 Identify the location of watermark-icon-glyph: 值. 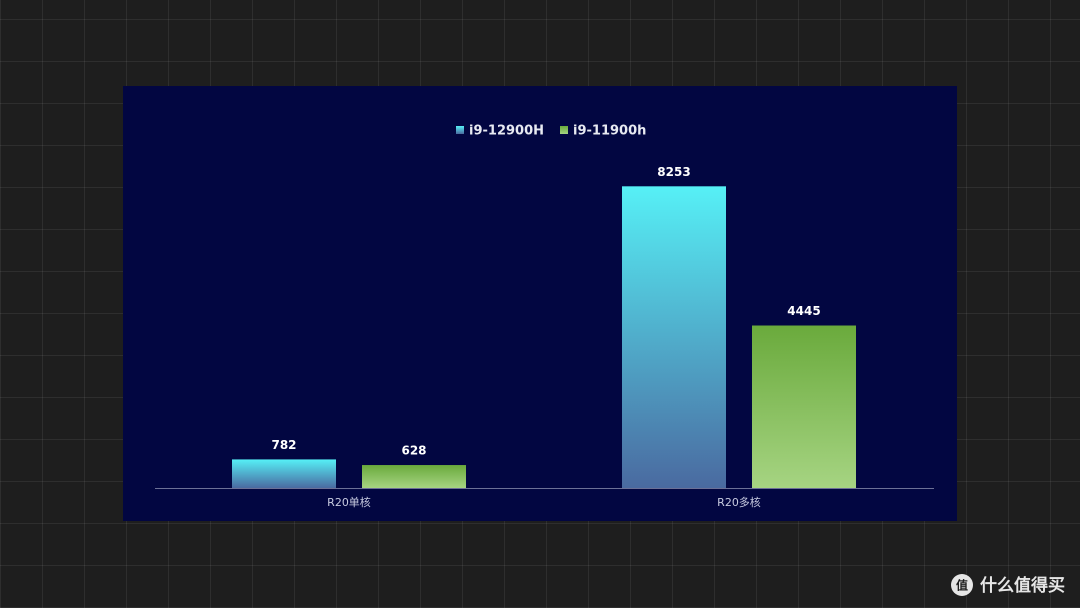
(962, 585).